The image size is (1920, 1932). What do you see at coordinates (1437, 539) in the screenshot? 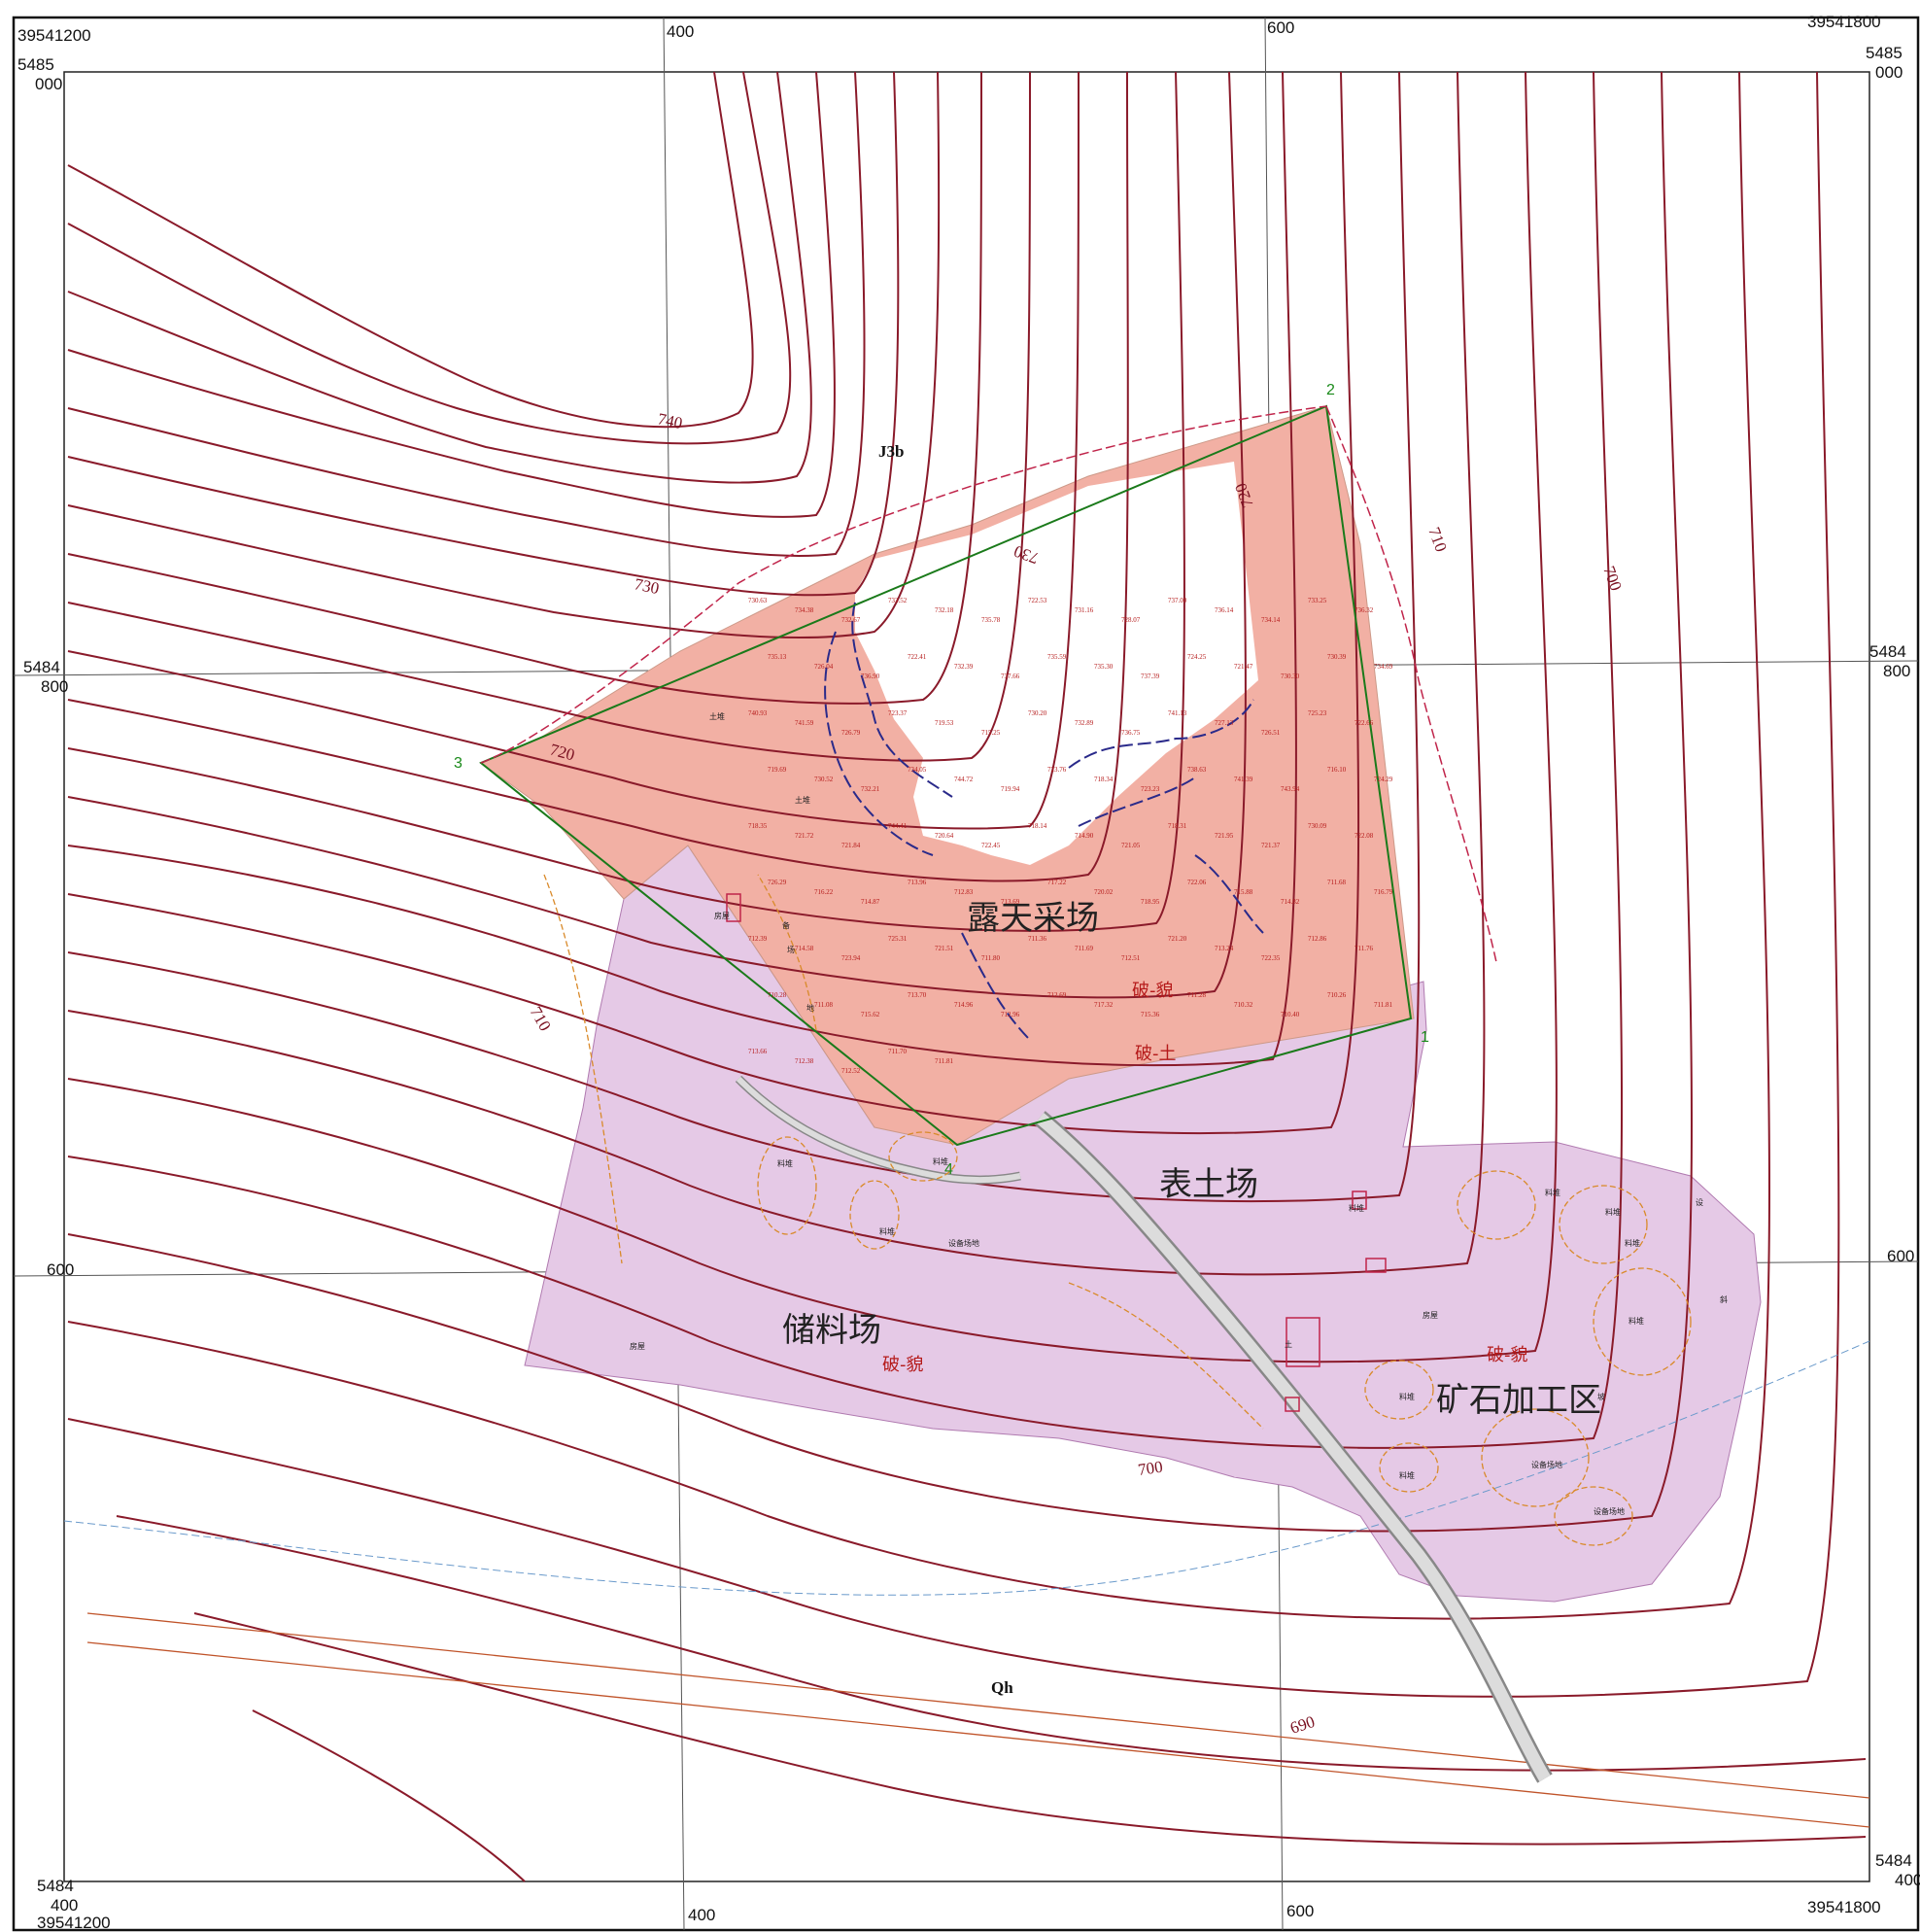
I see `contour-label: 710` at bounding box center [1437, 539].